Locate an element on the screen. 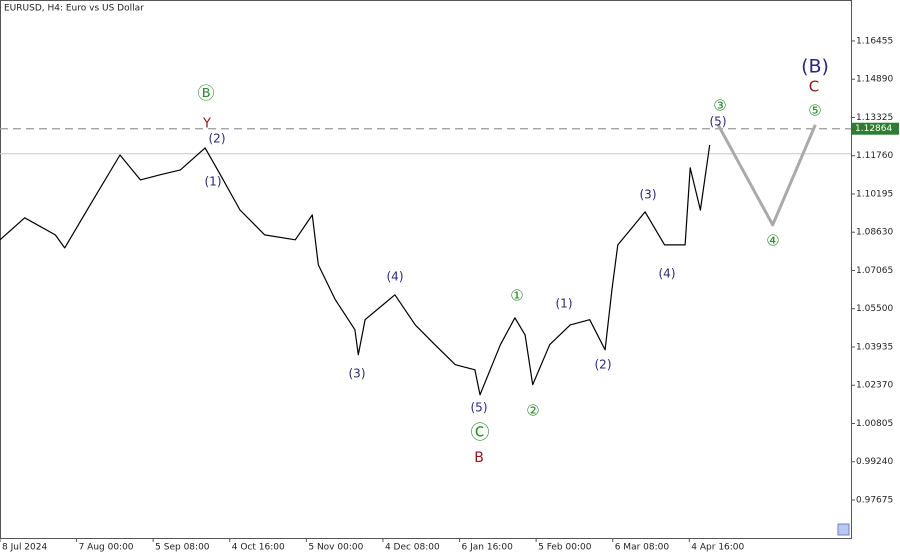 This screenshot has width=900, height=555. y-tick-label: 1.11760 is located at coordinates (874, 156).